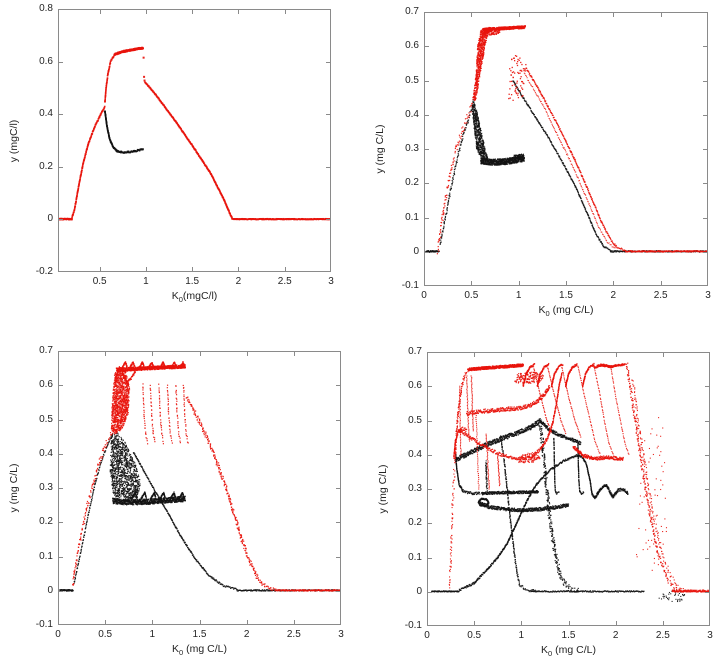  What do you see at coordinates (194, 140) in the screenshot?
I see `plot-area-top-left` at bounding box center [194, 140].